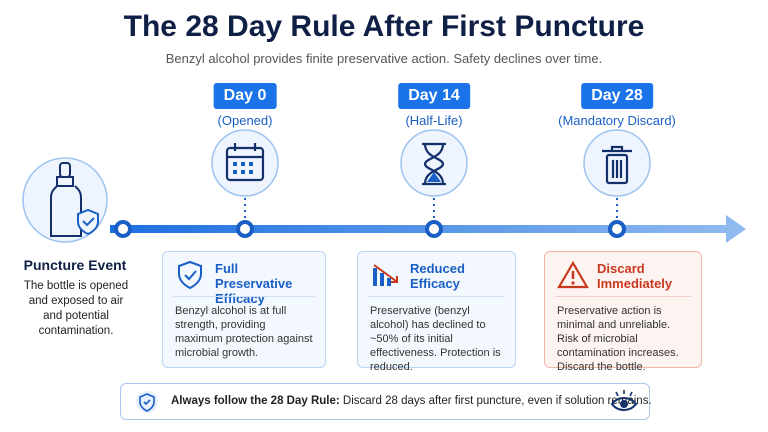  I want to click on timeline-nodes, so click(370, 229).